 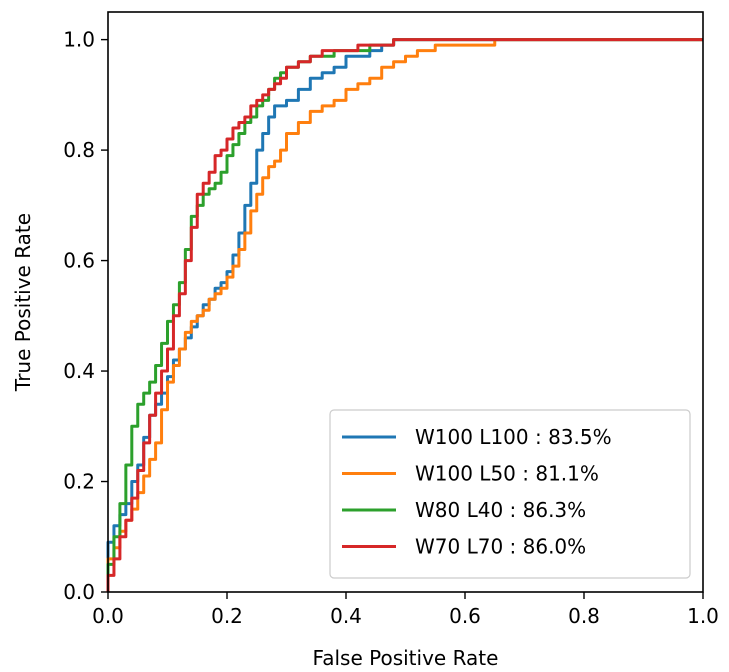 I want to click on x-tick-label: 0.6, so click(x=465, y=616).